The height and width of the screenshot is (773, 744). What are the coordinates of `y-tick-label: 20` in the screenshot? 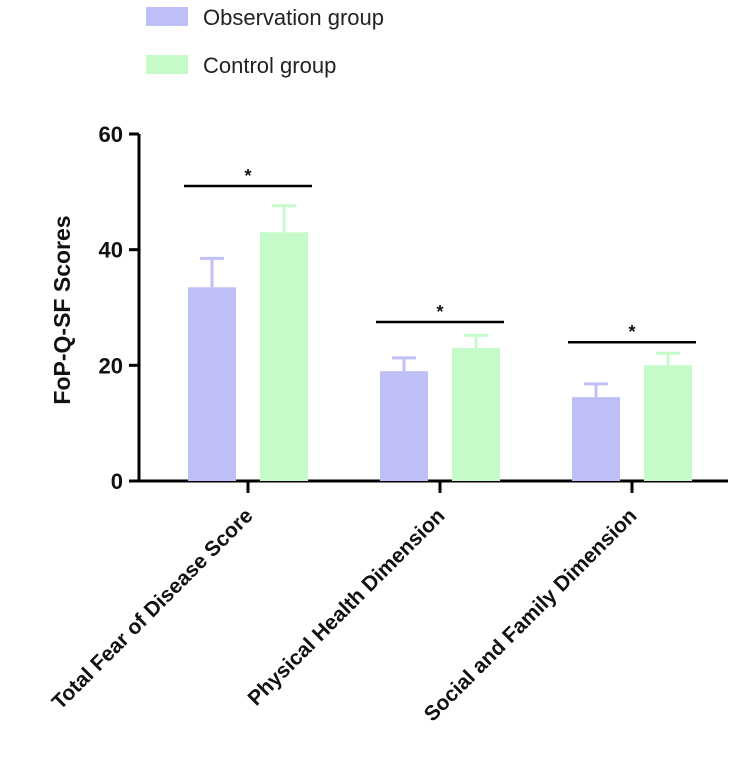 It's located at (111, 365).